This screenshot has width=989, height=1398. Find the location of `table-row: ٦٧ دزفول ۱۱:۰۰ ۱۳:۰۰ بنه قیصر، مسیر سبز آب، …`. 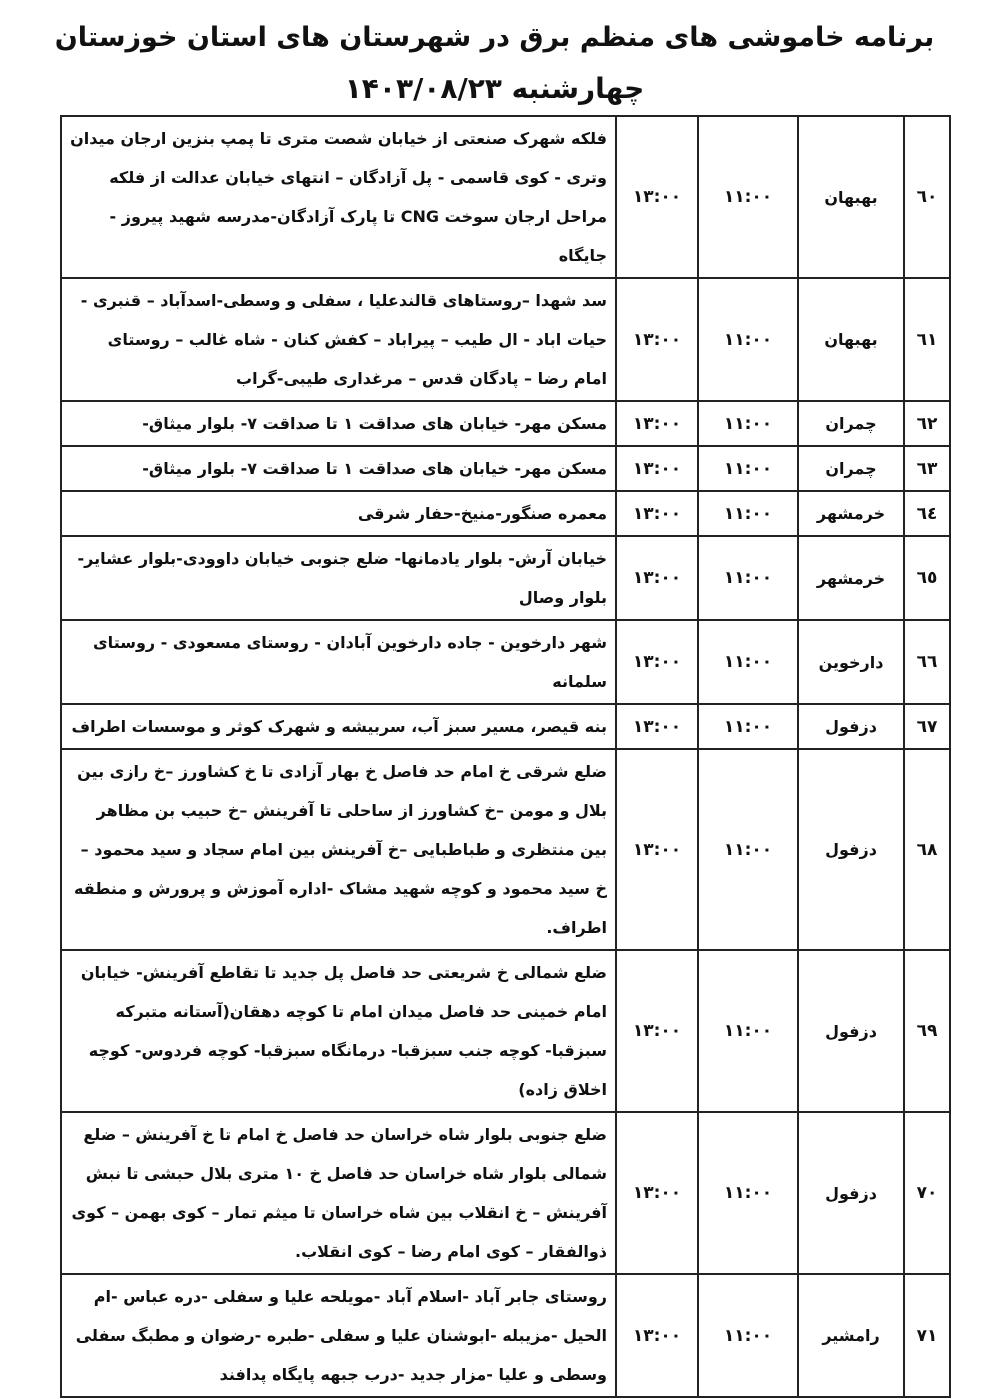

table-row: ٦٧ دزفول ۱۱:۰۰ ۱۳:۰۰ بنه قیصر، مسیر سبز آب، … is located at coordinates (505, 726).